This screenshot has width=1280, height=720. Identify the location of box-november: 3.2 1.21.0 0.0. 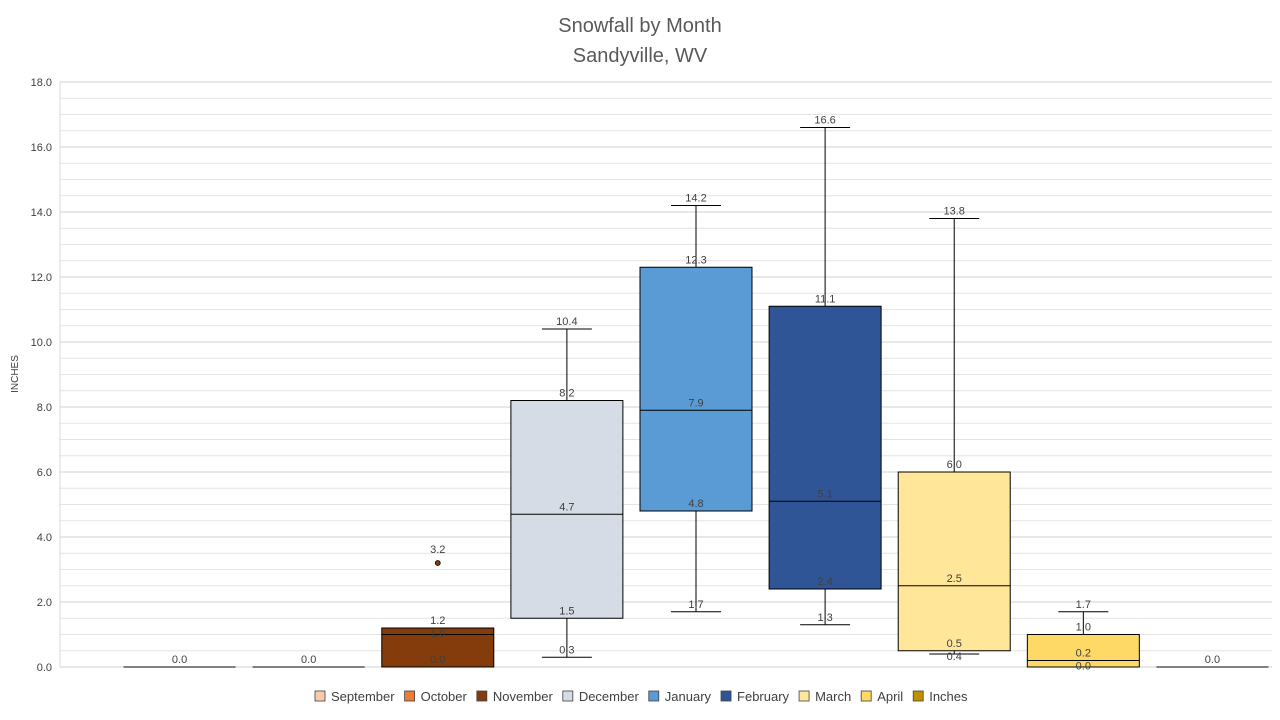
(438, 606).